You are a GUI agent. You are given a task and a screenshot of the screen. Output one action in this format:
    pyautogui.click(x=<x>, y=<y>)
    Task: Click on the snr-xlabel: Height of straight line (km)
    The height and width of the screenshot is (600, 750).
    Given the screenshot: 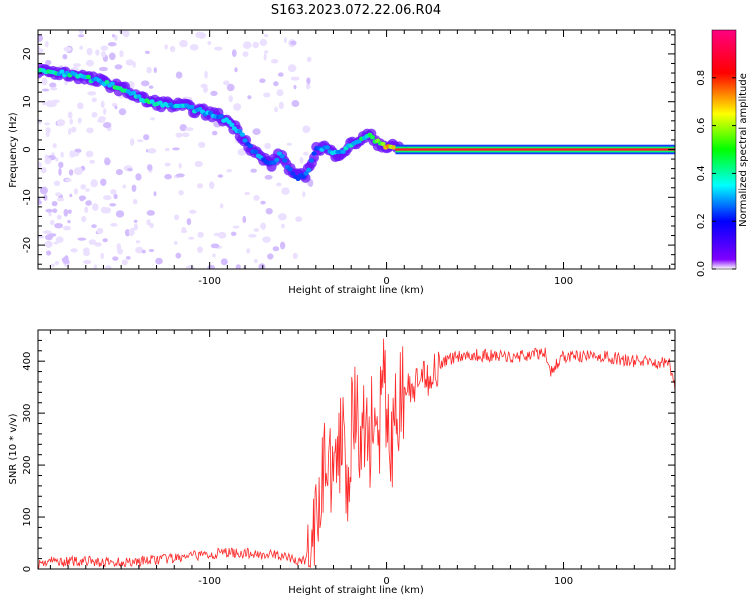 What is the action you would take?
    pyautogui.click(x=356, y=590)
    